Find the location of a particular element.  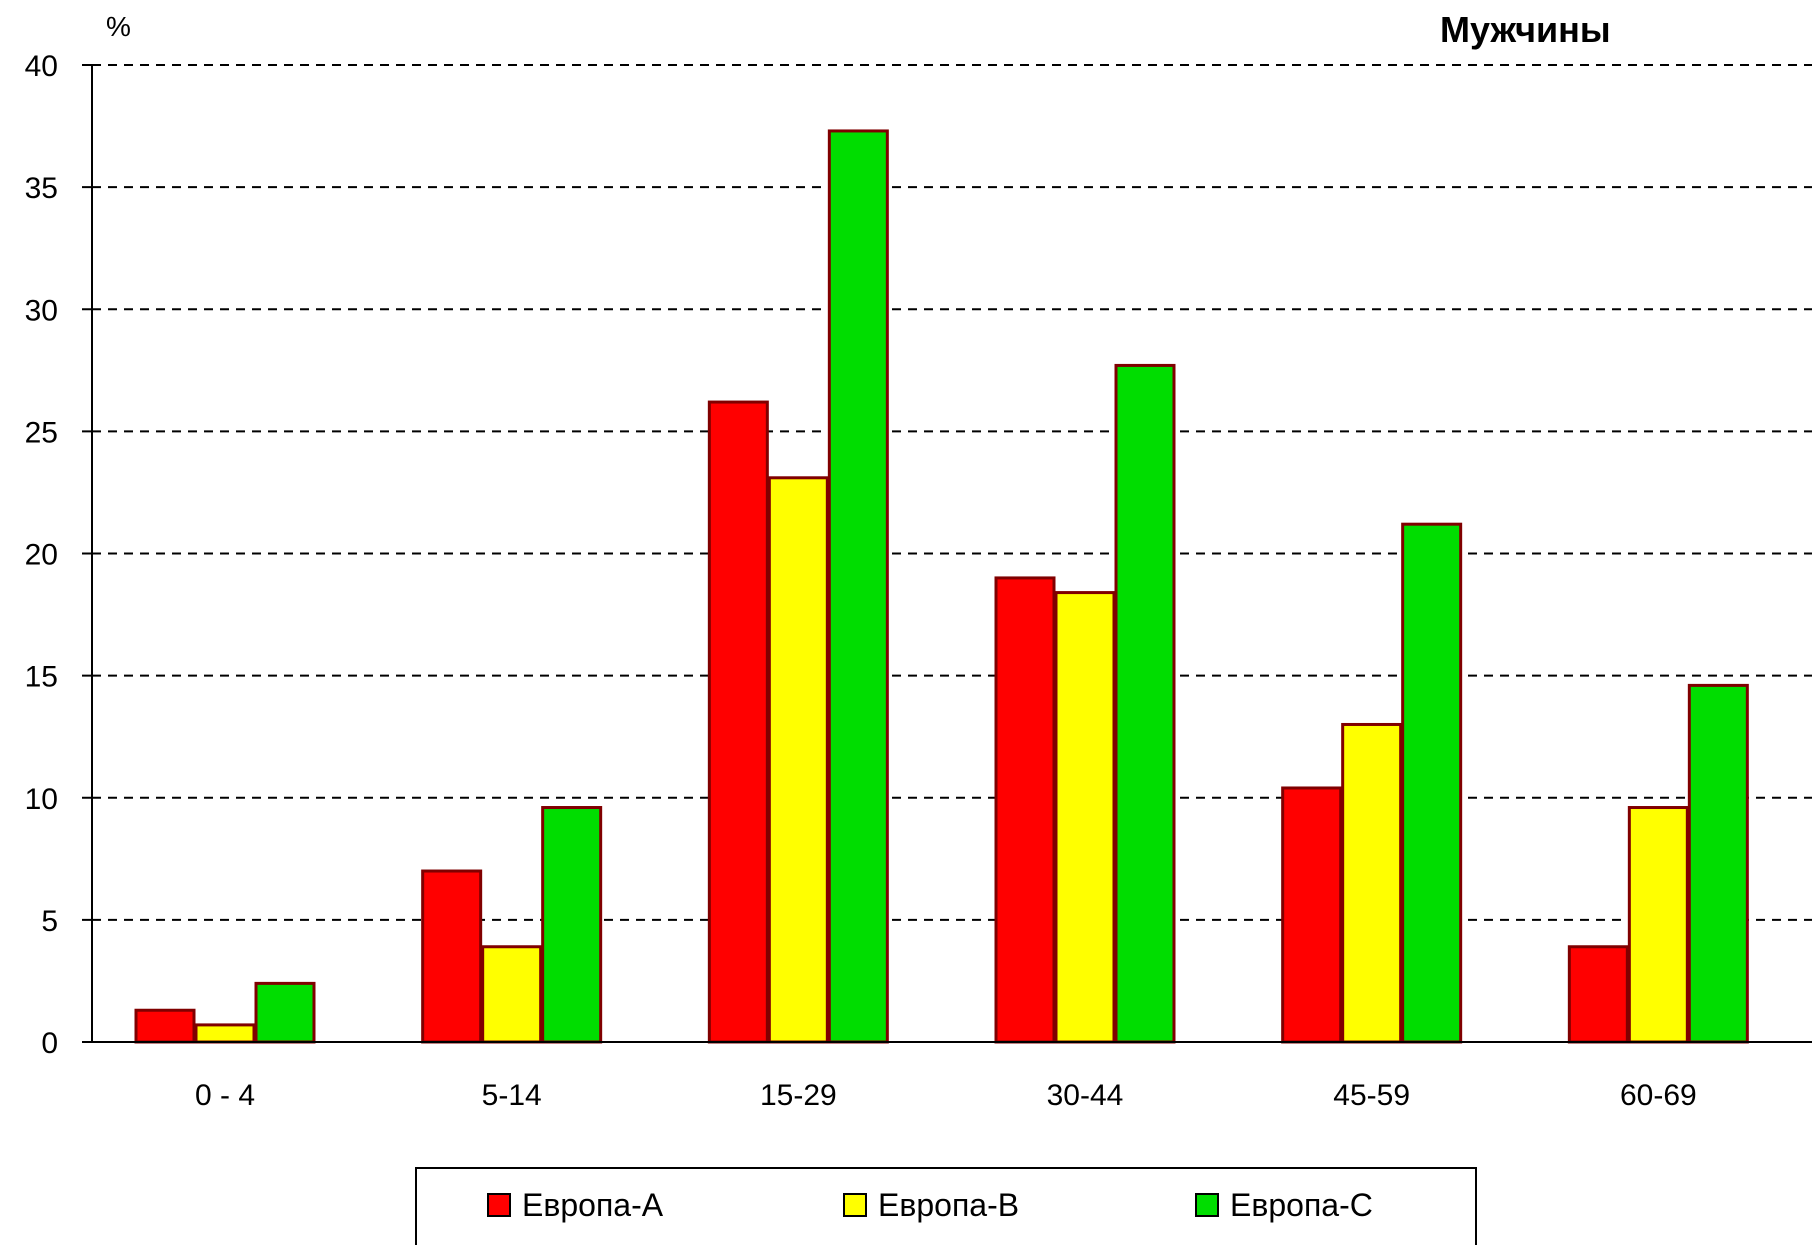

x-tick-labels: 0 - 4 5-14 15-29 30-44 45-59 60-69 is located at coordinates (946, 1095).